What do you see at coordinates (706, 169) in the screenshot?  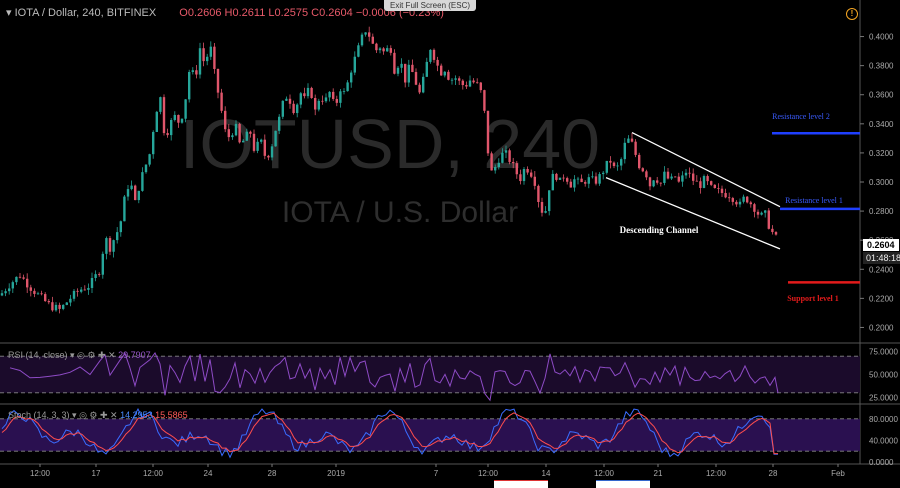 I see `channel-line-upper` at bounding box center [706, 169].